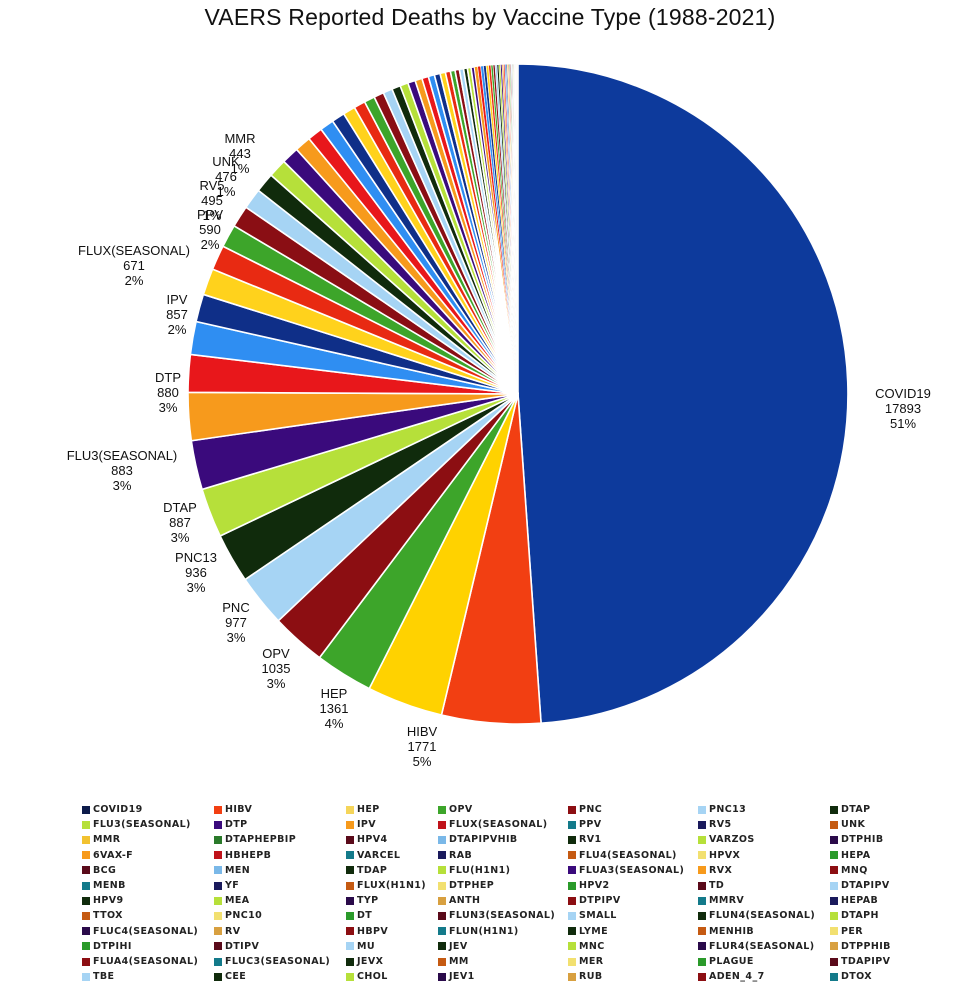 The width and height of the screenshot is (980, 998). What do you see at coordinates (276, 668) in the screenshot?
I see `slice-label-opv: OPV 1035 3%` at bounding box center [276, 668].